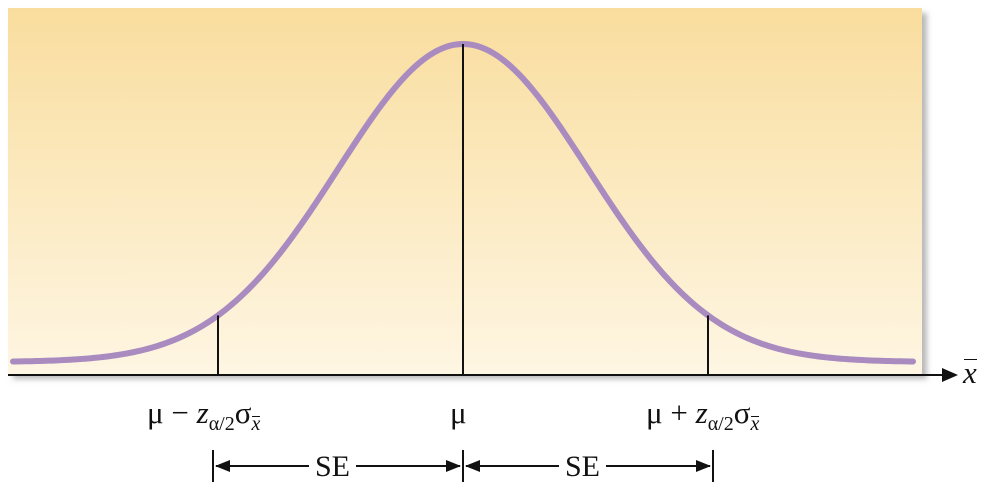 The height and width of the screenshot is (490, 989). What do you see at coordinates (950, 375) in the screenshot?
I see `x-axis-arrowhead` at bounding box center [950, 375].